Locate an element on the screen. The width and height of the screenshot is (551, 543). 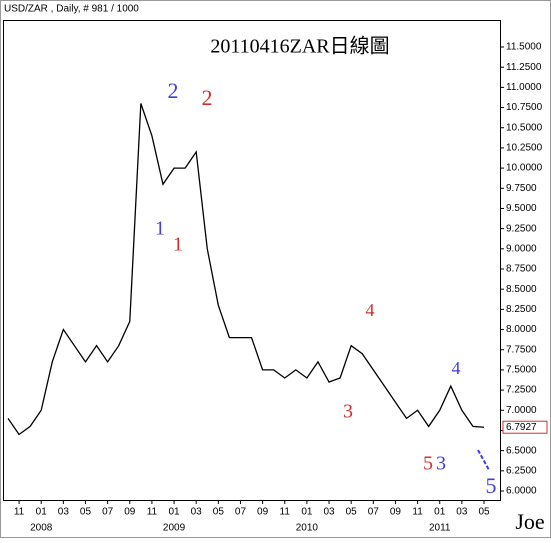
y-tick-label: 7.5000 is located at coordinates (521, 370).